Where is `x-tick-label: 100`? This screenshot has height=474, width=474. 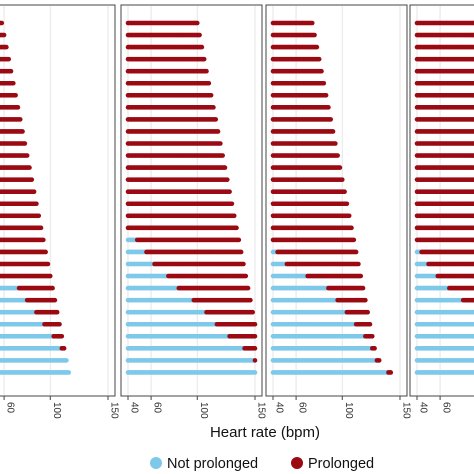
x-tick-label: 100 is located at coordinates (56, 410).